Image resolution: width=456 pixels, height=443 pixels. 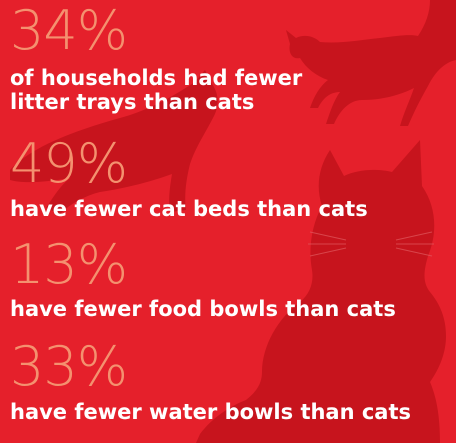 I want to click on stat-description: have fewer water bowls than cats, so click(x=211, y=412).